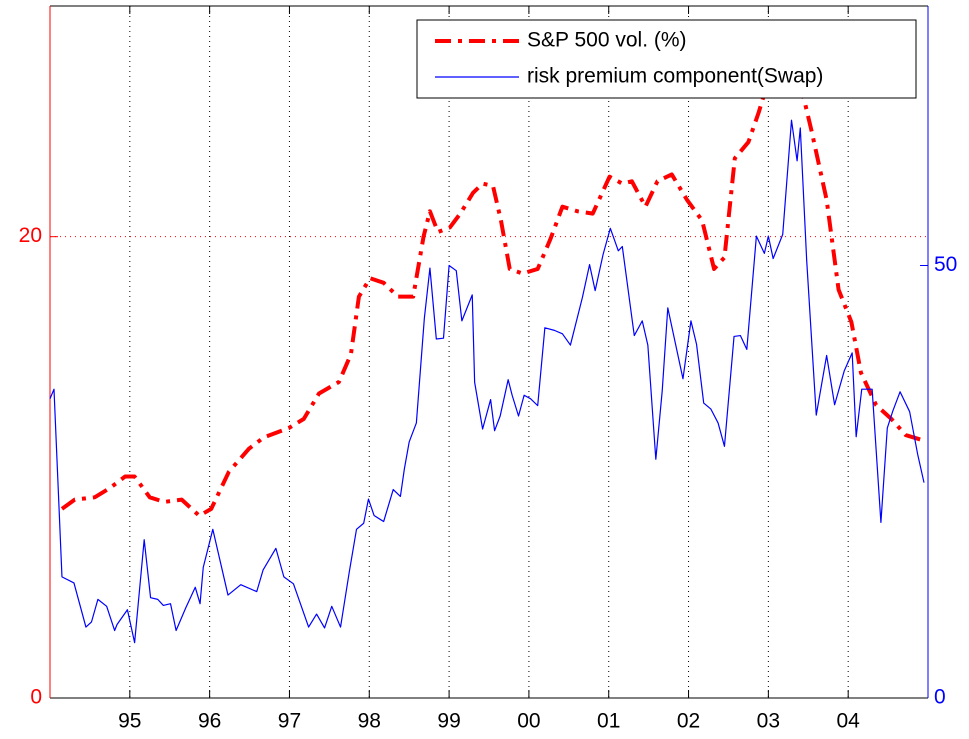  Describe the element at coordinates (129, 721) in the screenshot. I see `x-tick-label: 95` at that location.